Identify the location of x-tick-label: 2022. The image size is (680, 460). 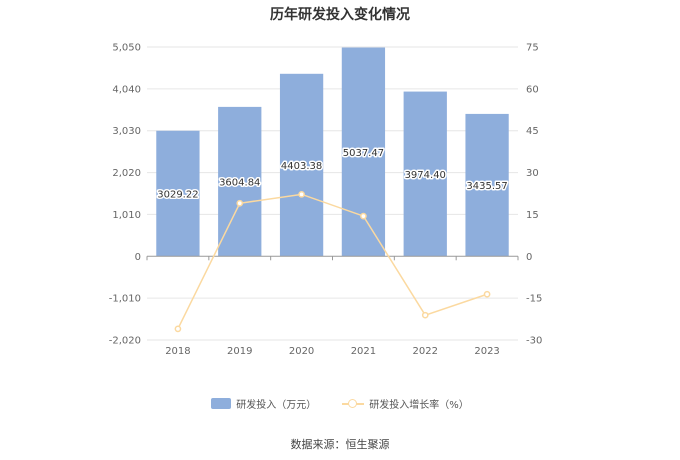
(425, 351).